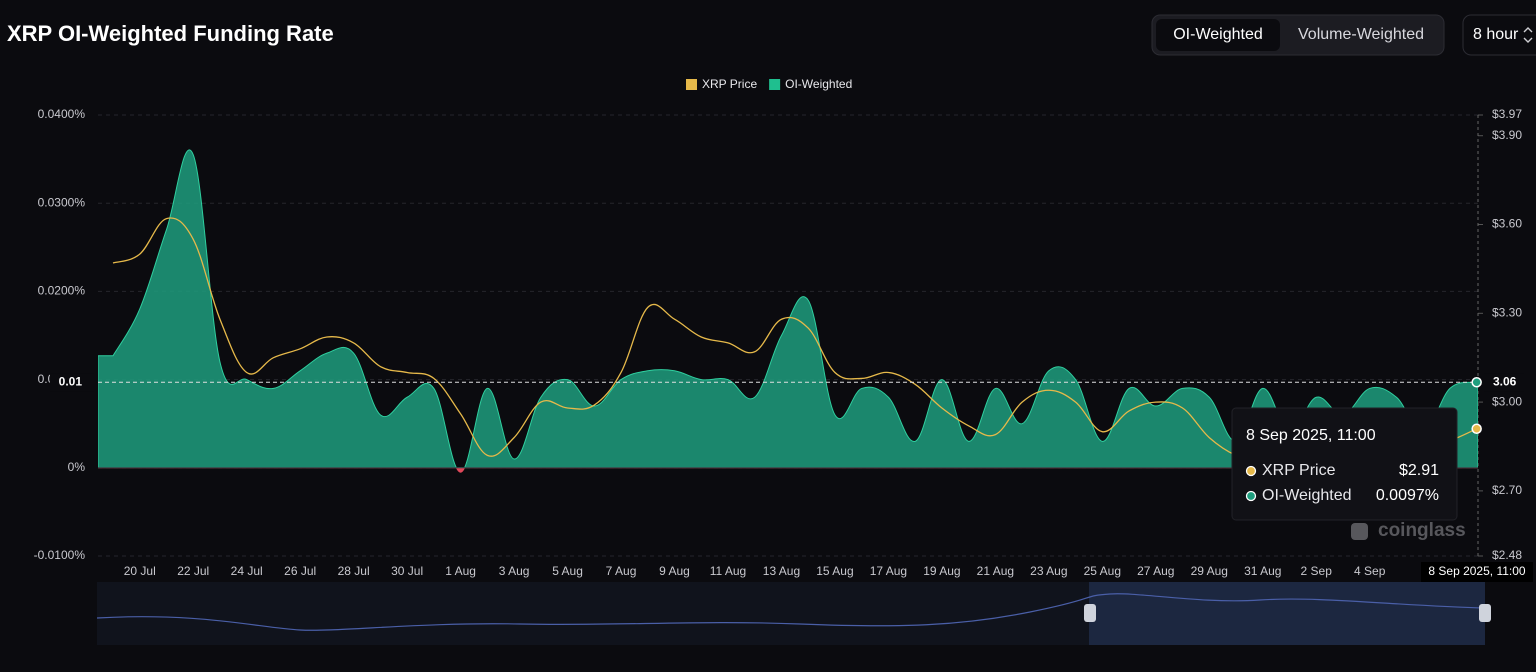 The width and height of the screenshot is (1536, 672). I want to click on x-tick-label: 15 Aug, so click(834, 571).